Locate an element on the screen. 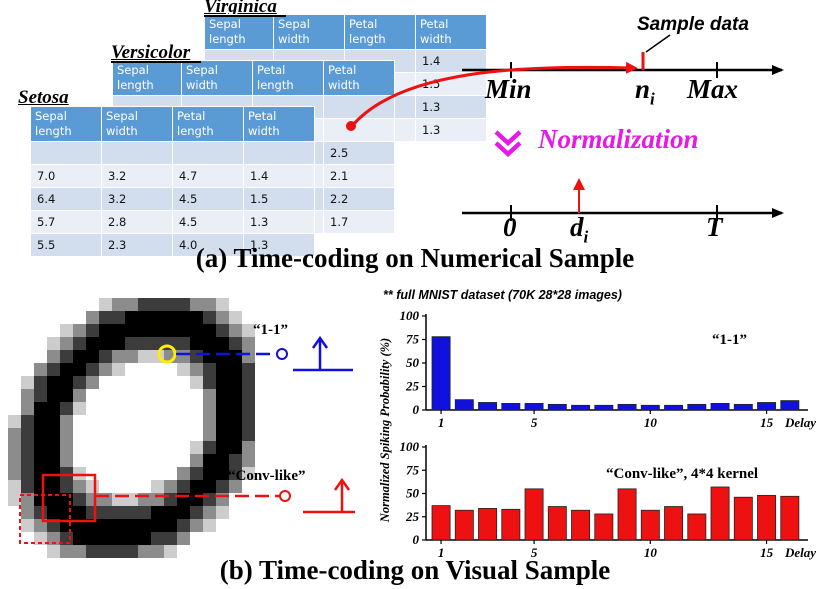 The width and height of the screenshot is (830, 589). normalization-label: Normalization is located at coordinates (618, 139).